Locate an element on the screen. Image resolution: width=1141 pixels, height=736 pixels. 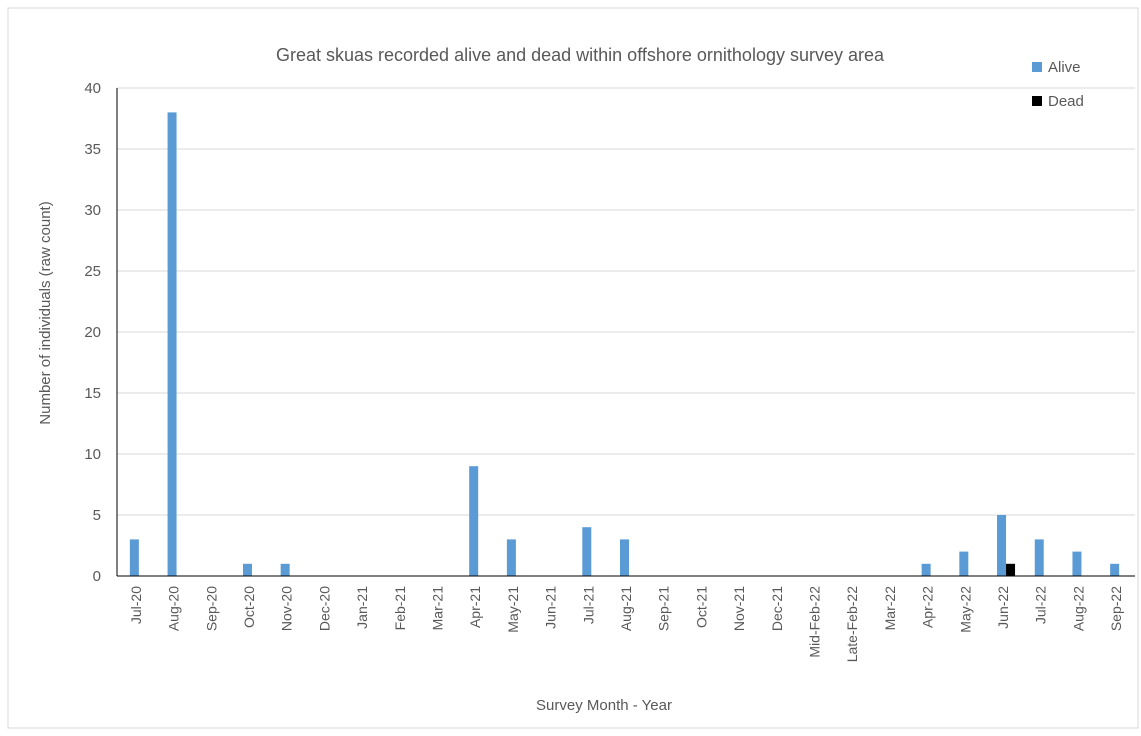
x-axis-label: Survey Month - Year is located at coordinates (604, 705).